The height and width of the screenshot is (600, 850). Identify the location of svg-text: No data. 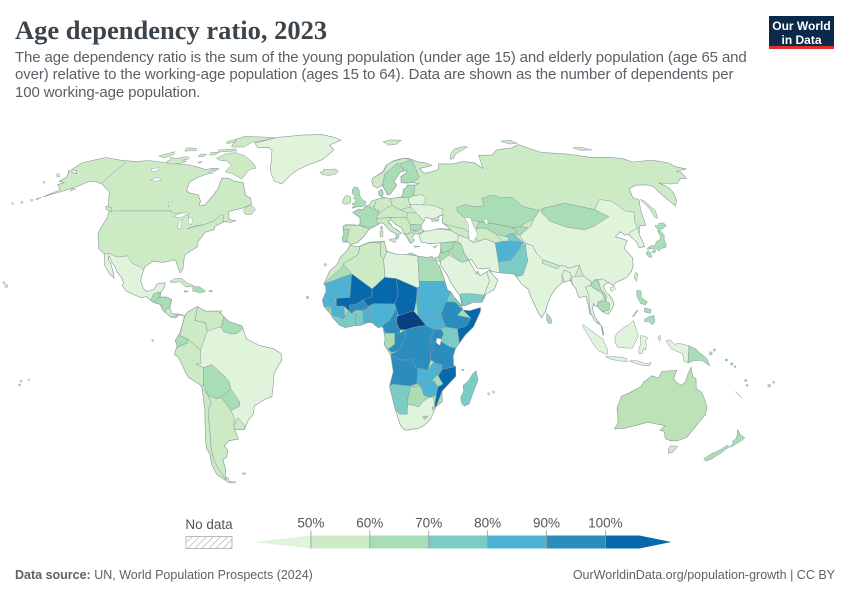
(209, 524).